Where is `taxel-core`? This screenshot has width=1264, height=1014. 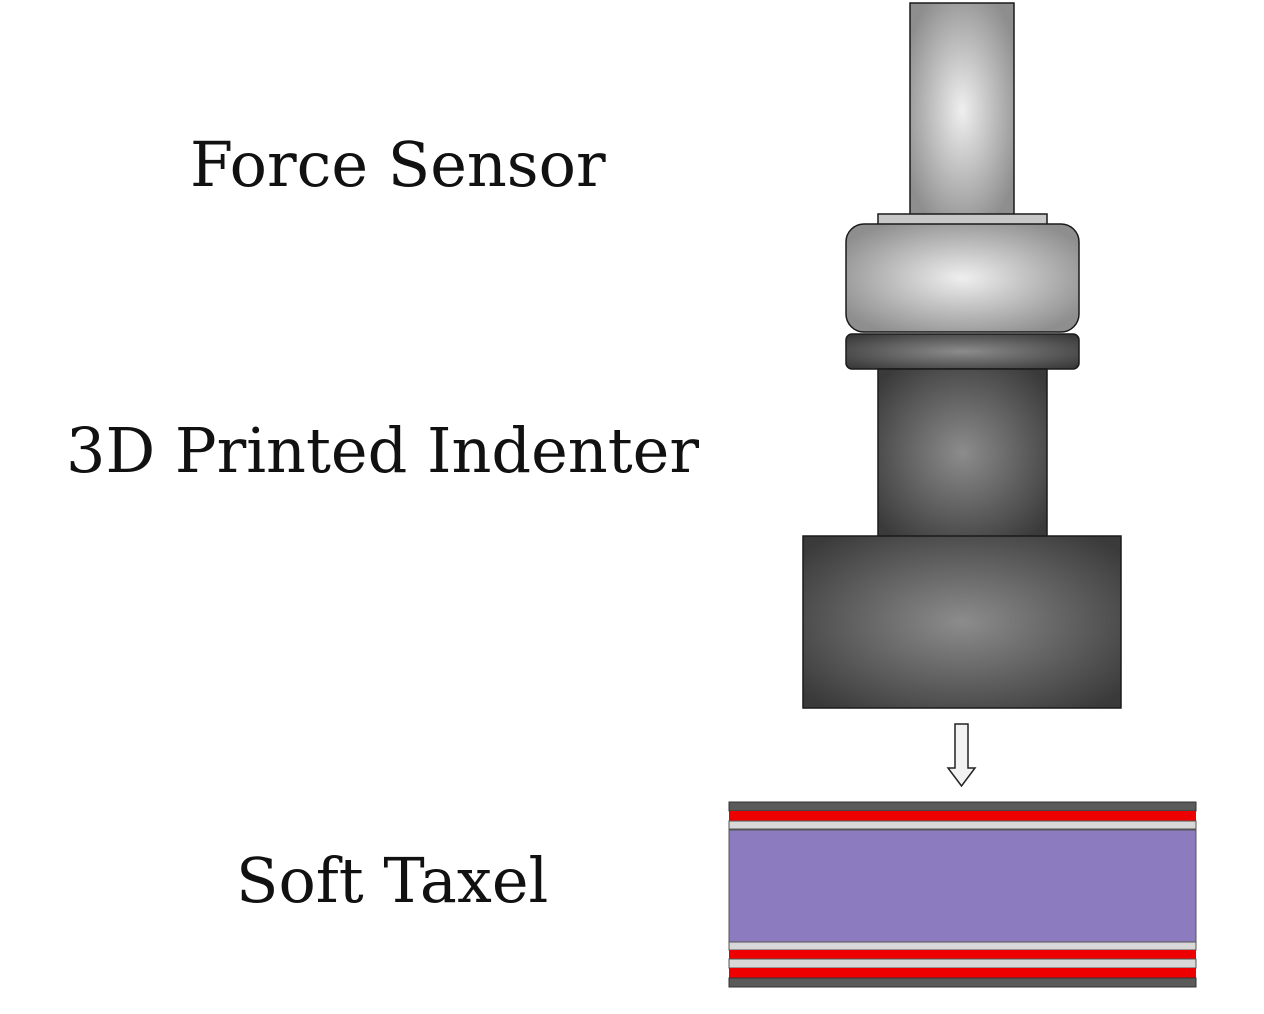
taxel-core is located at coordinates (962, 886).